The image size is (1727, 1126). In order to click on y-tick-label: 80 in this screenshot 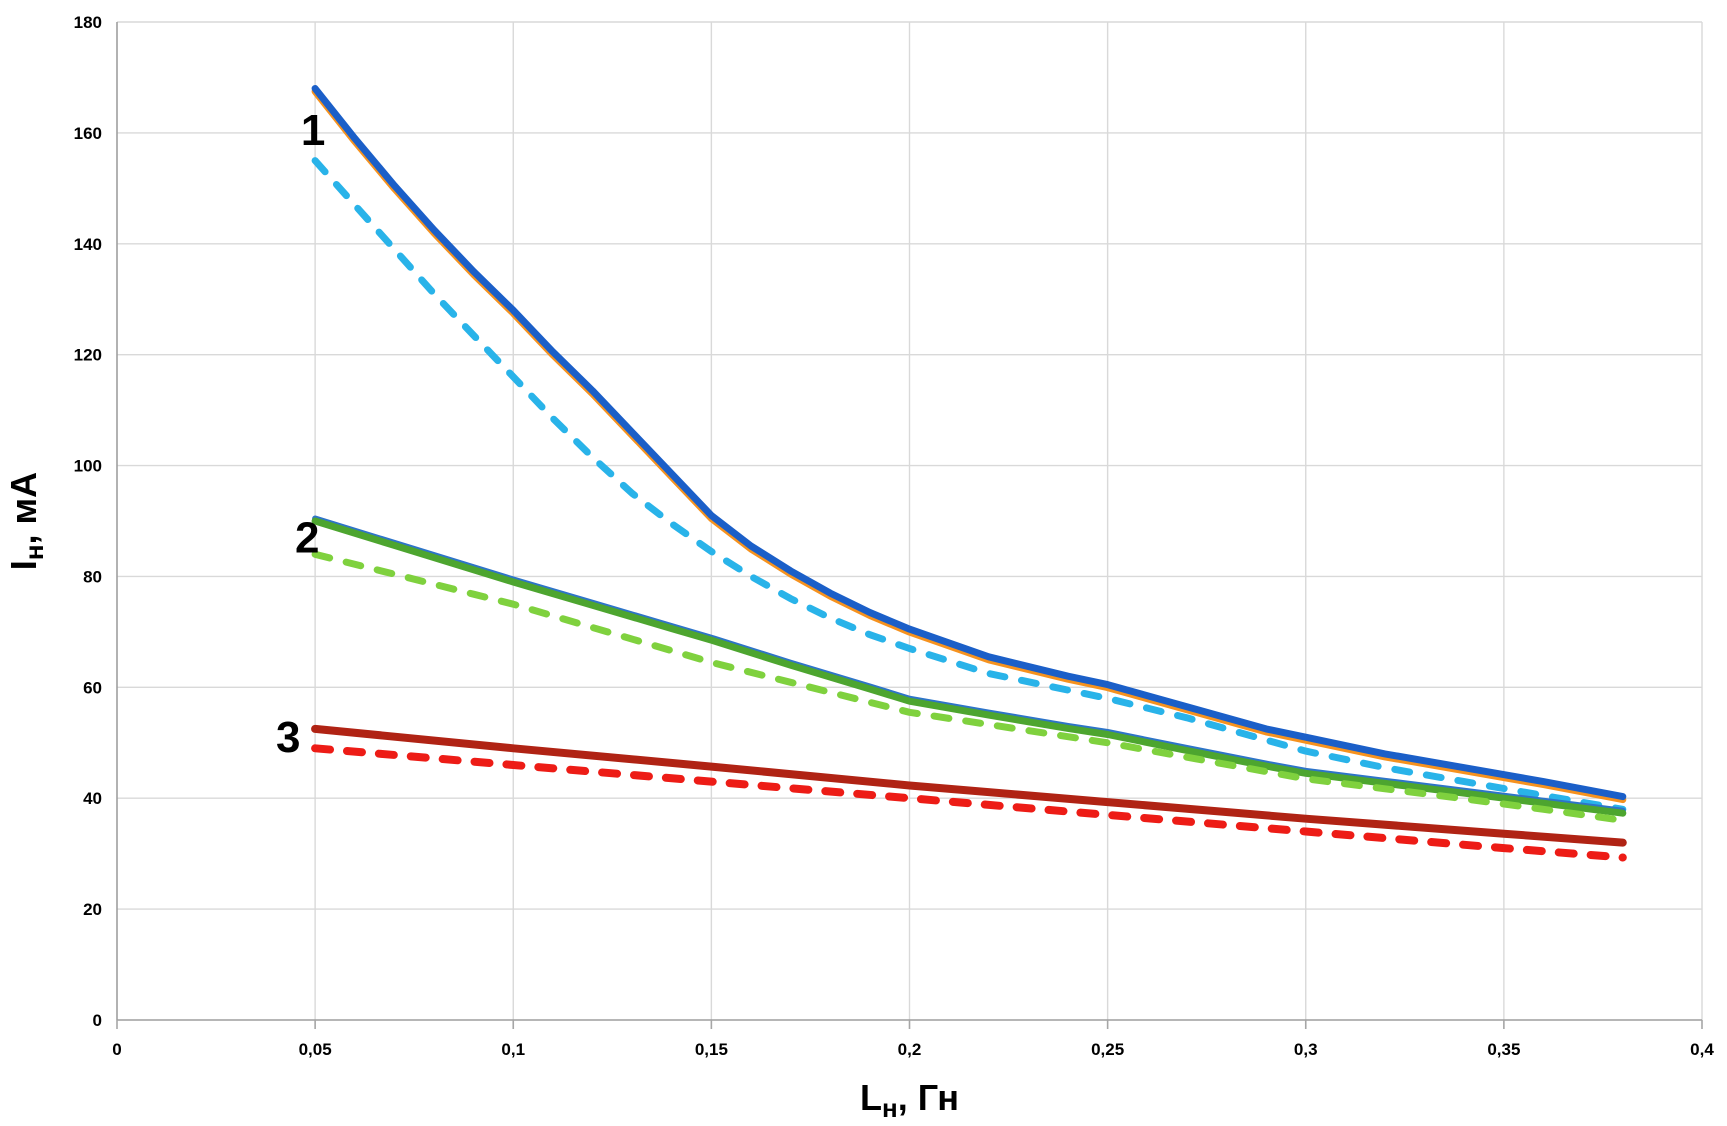, I will do `click(92, 576)`.